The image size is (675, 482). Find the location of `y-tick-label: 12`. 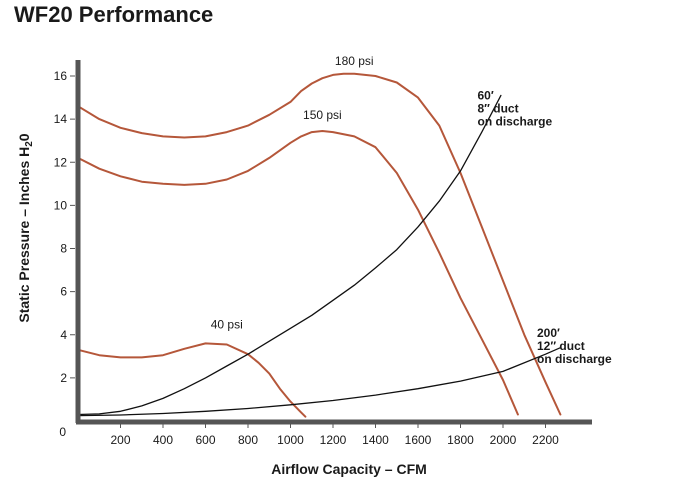

y-tick-label: 12 is located at coordinates (61, 162).